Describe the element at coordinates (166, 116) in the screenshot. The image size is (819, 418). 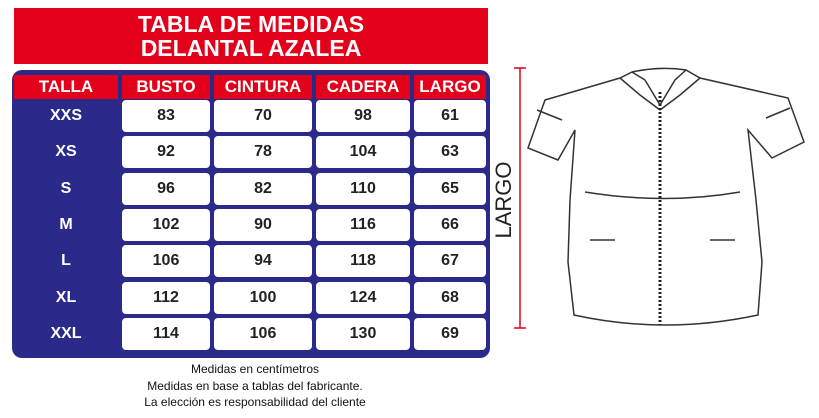
I see `table-cell: 83` at that location.